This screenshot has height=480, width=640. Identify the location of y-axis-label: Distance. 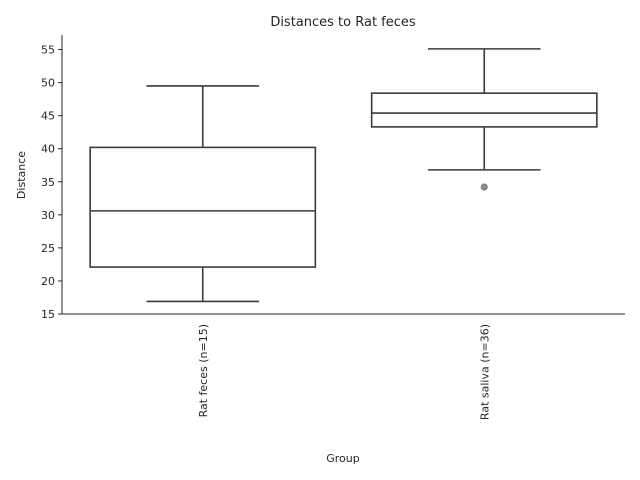
(21, 175).